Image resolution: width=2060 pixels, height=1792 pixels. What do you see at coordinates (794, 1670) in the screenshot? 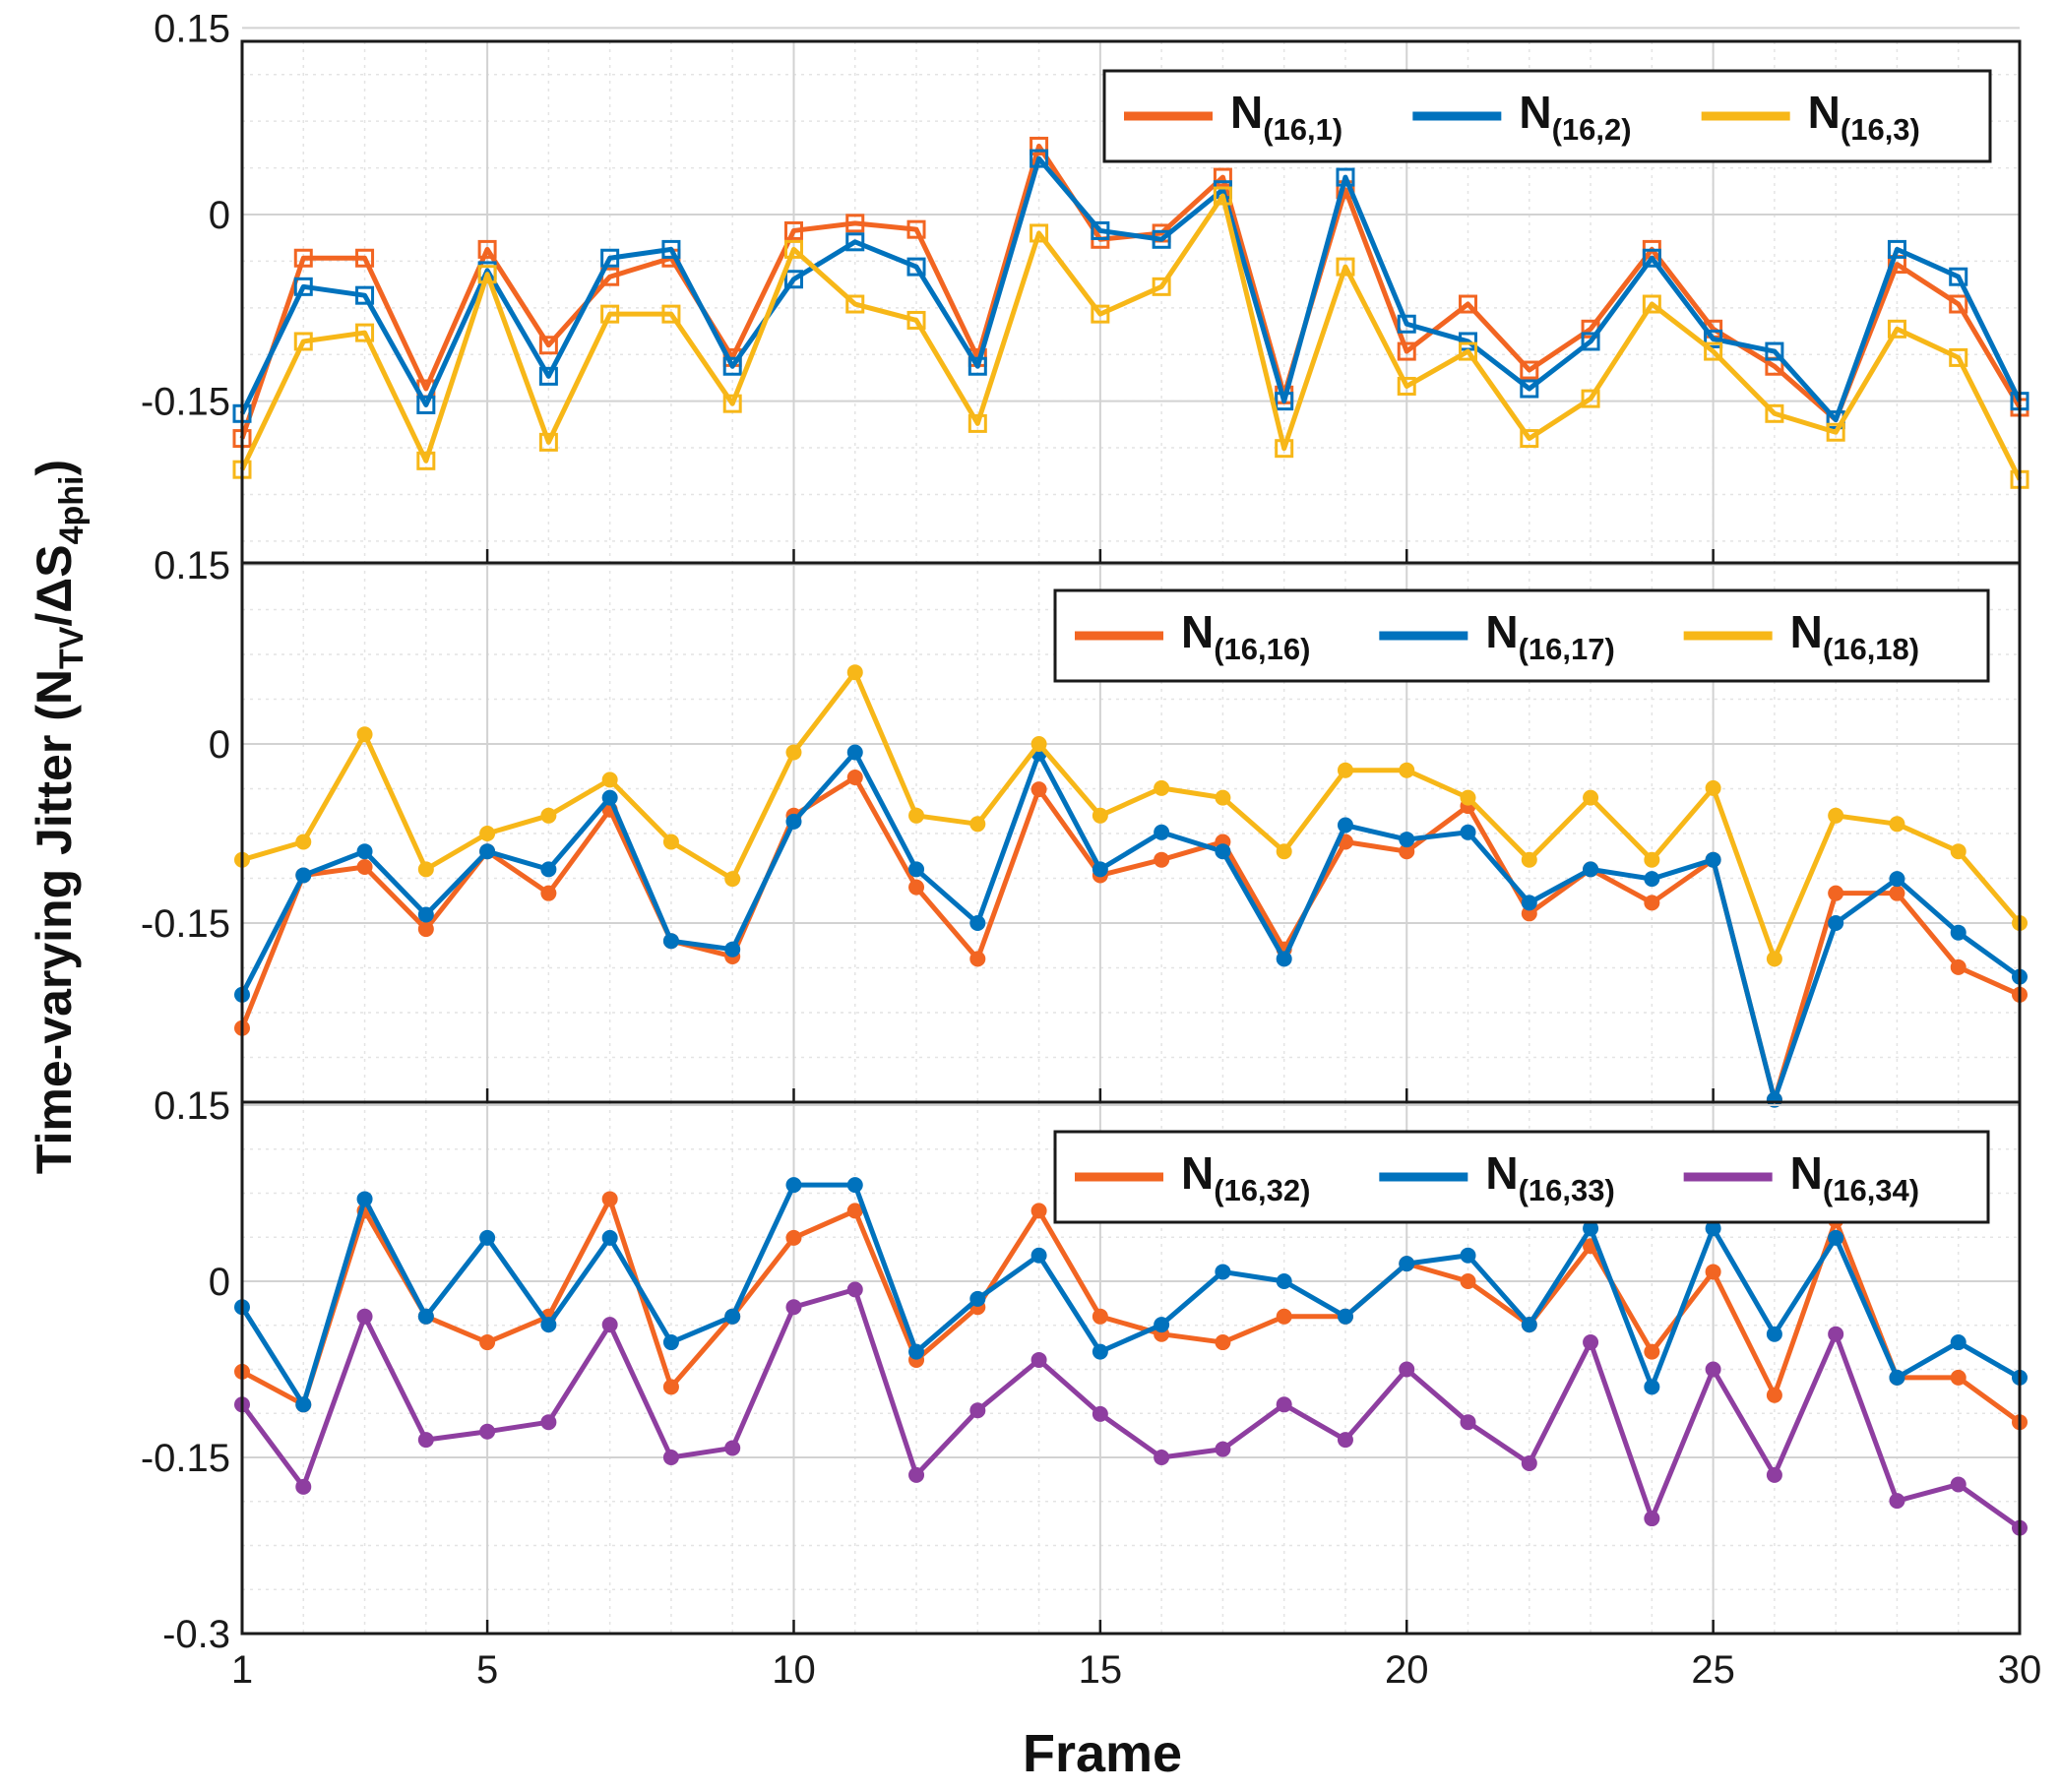
I see `x-tick-label: 10` at bounding box center [794, 1670].